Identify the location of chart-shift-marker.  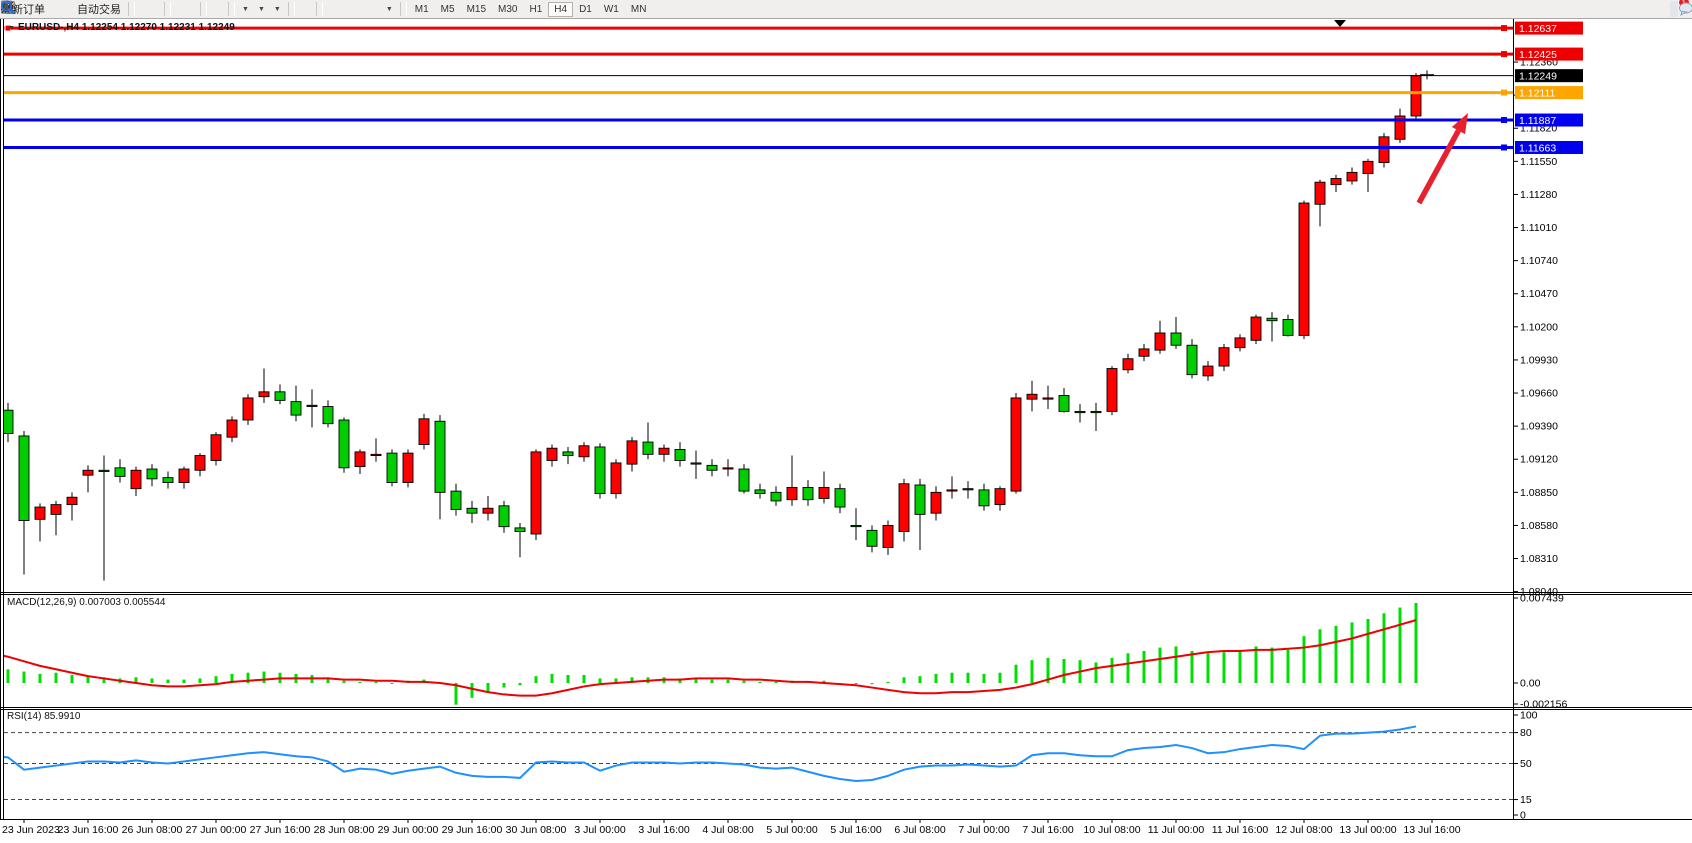
(1340, 23).